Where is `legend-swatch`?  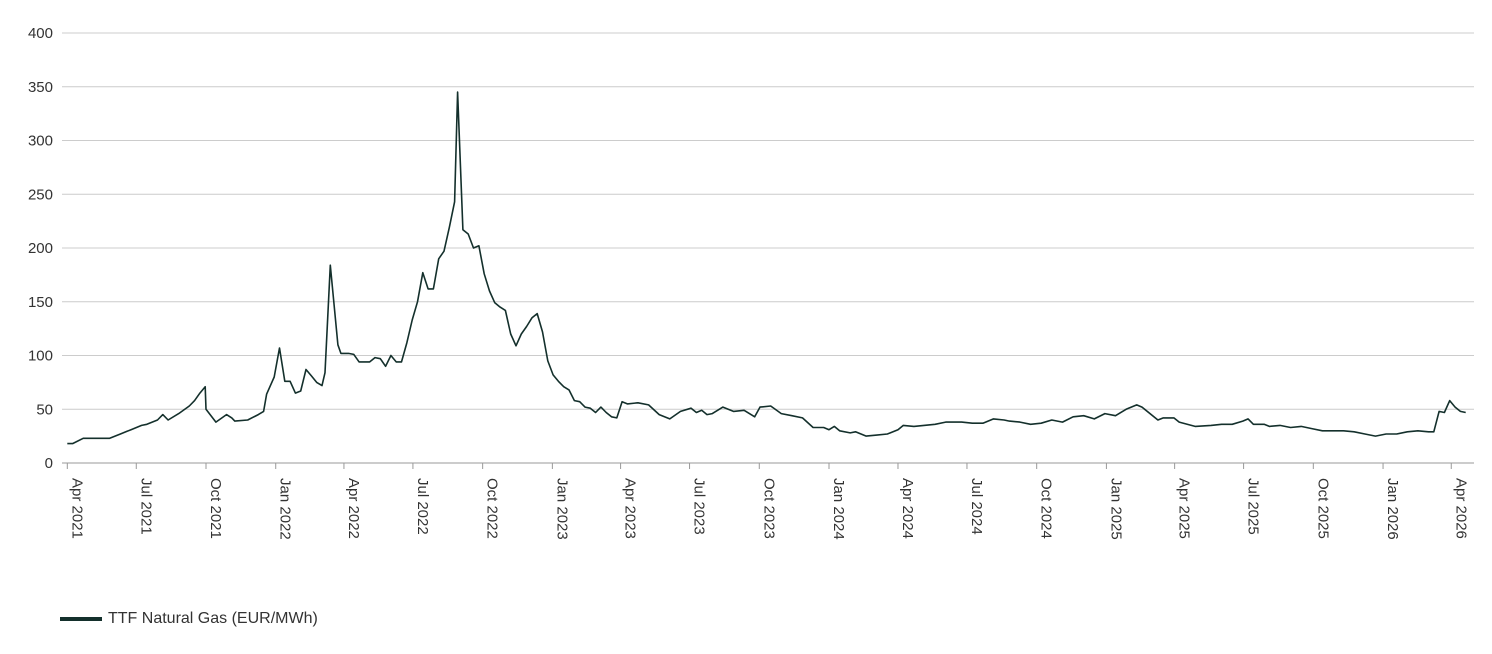
legend-swatch is located at coordinates (81, 619).